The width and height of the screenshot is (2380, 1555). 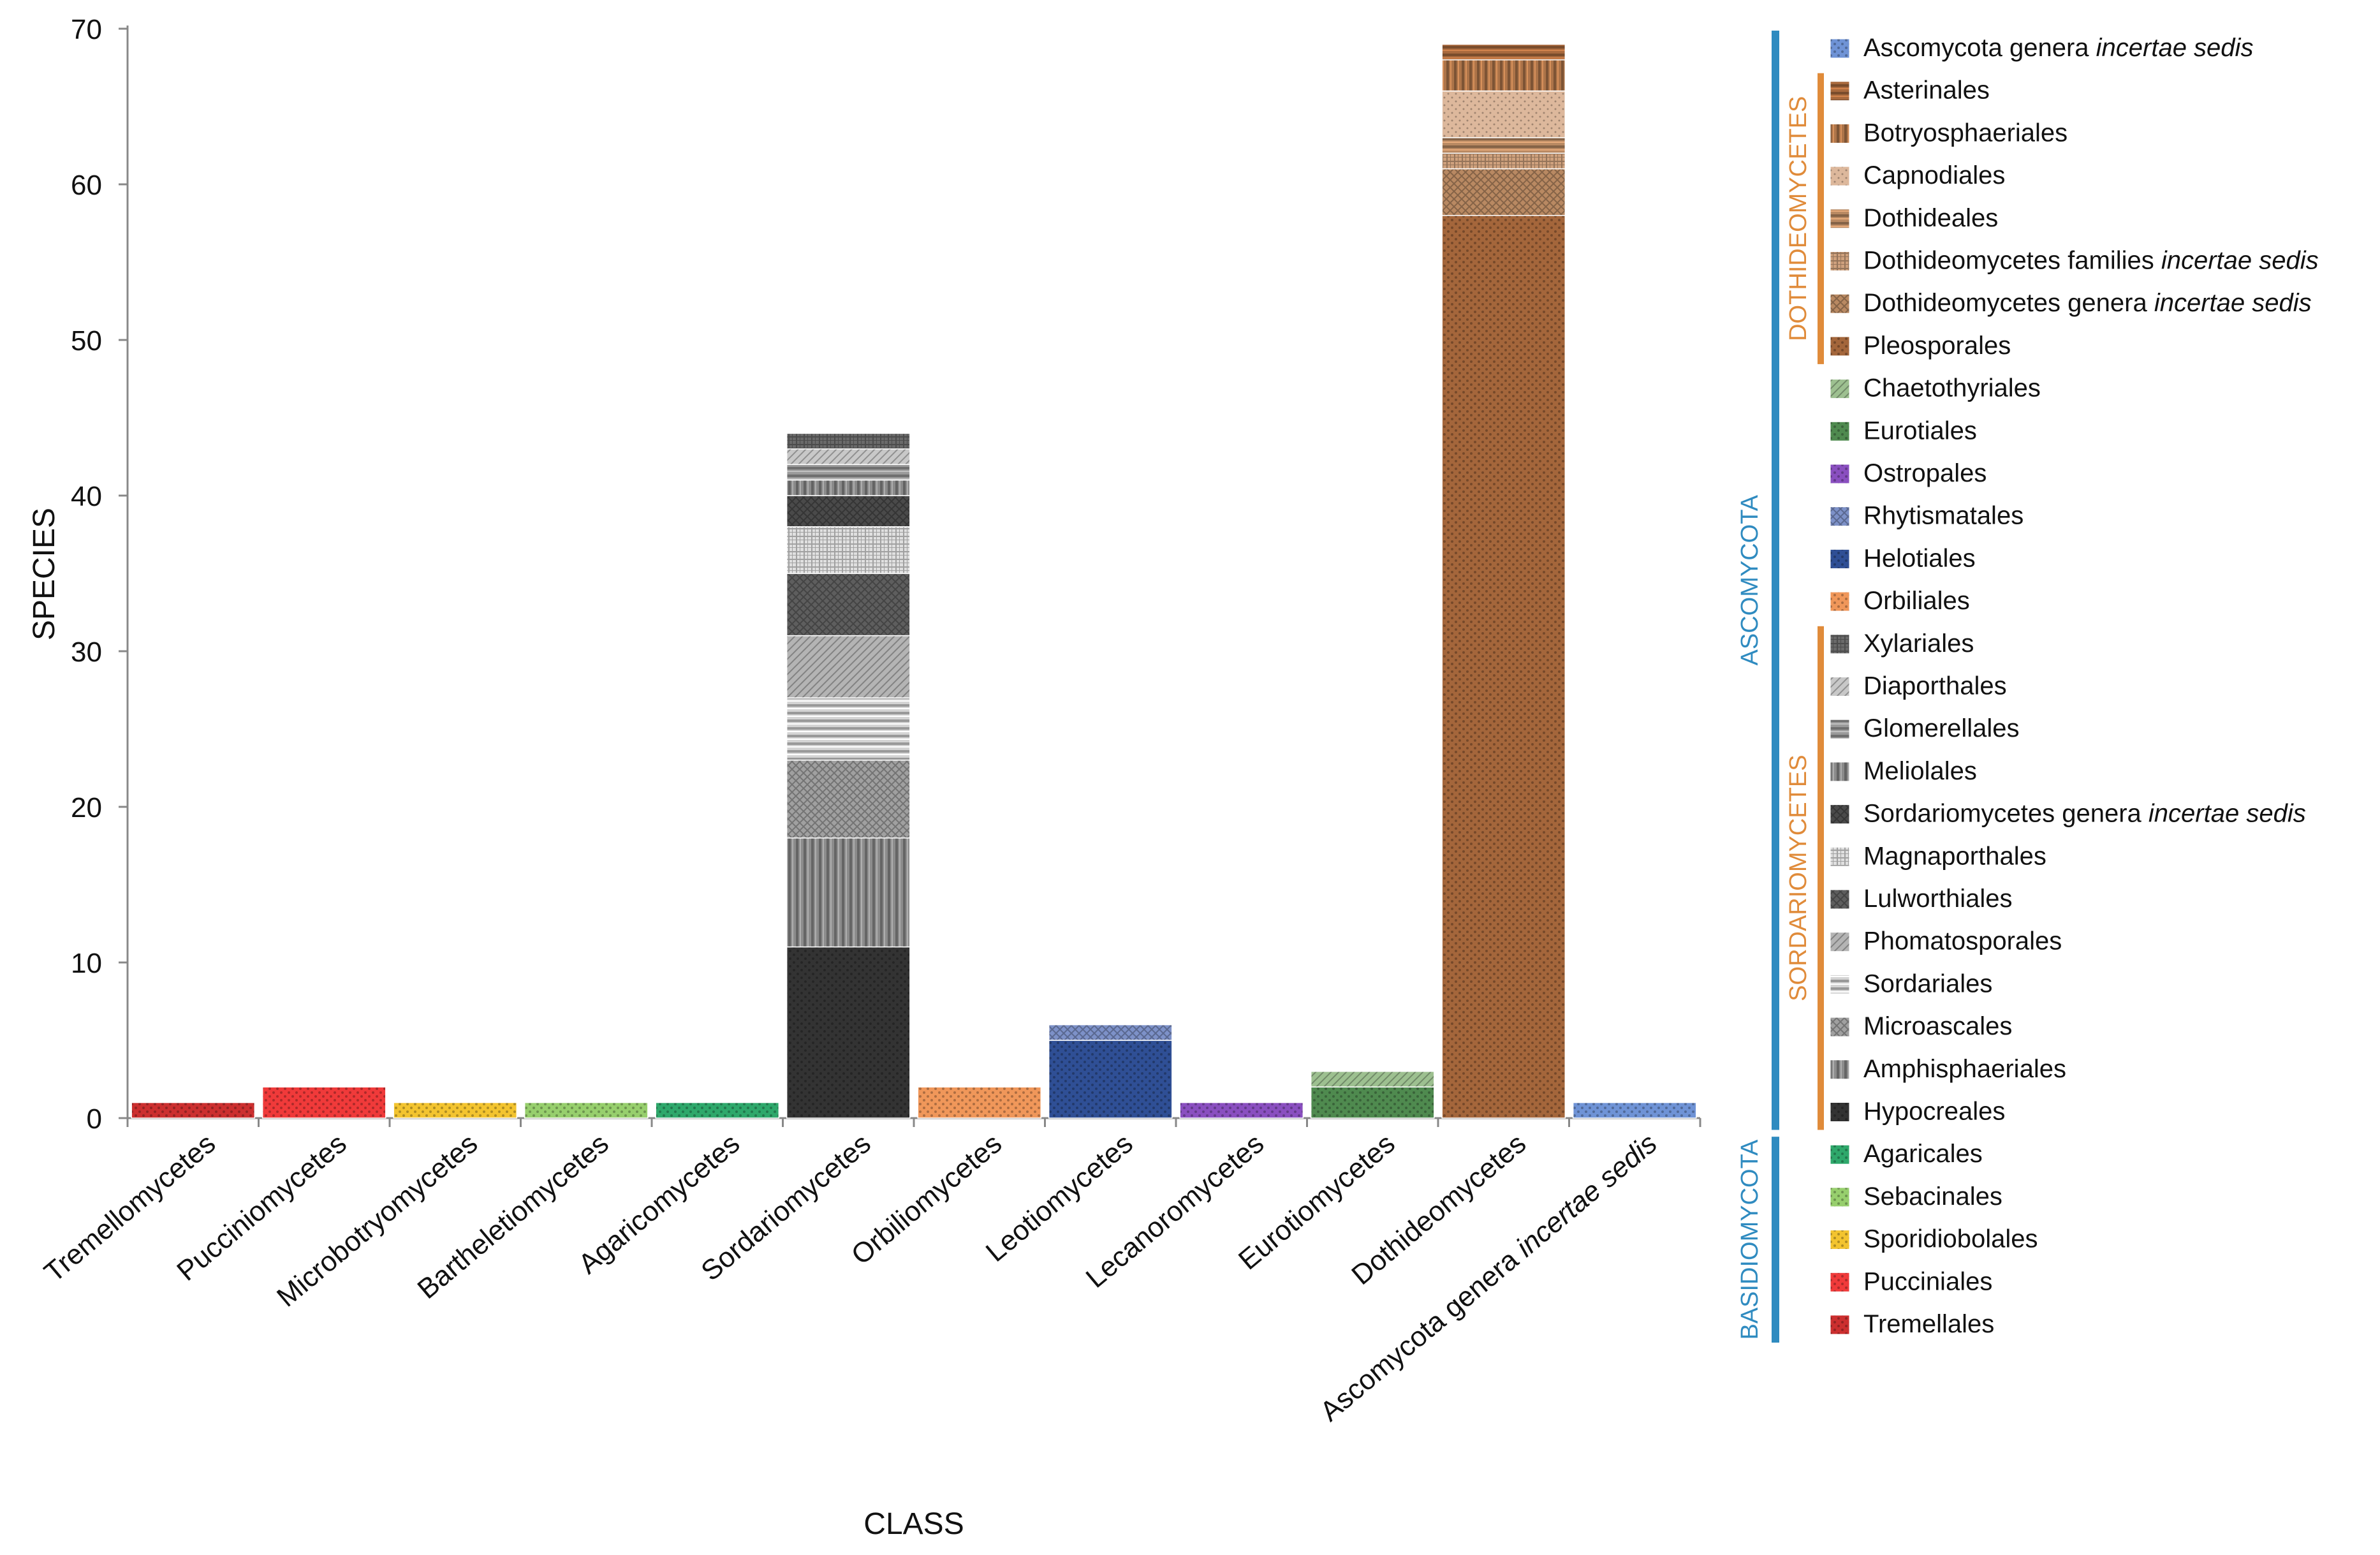 What do you see at coordinates (1503, 192) in the screenshot?
I see `bar-segment-dothideomycetes-genera-incertae-sedis` at bounding box center [1503, 192].